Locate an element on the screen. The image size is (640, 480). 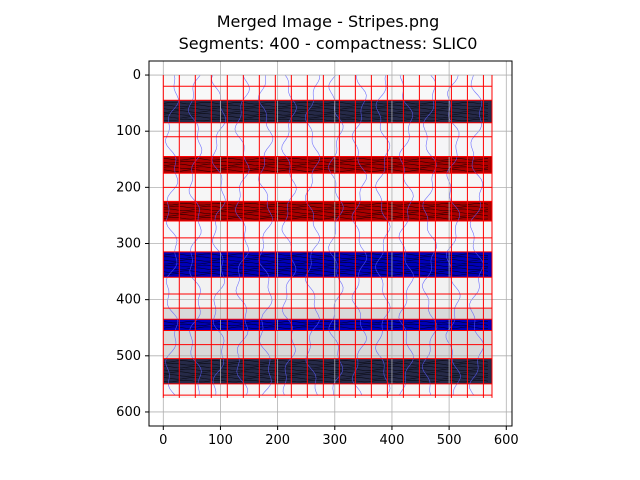
x-tick-label: 200 is located at coordinates (277, 440).